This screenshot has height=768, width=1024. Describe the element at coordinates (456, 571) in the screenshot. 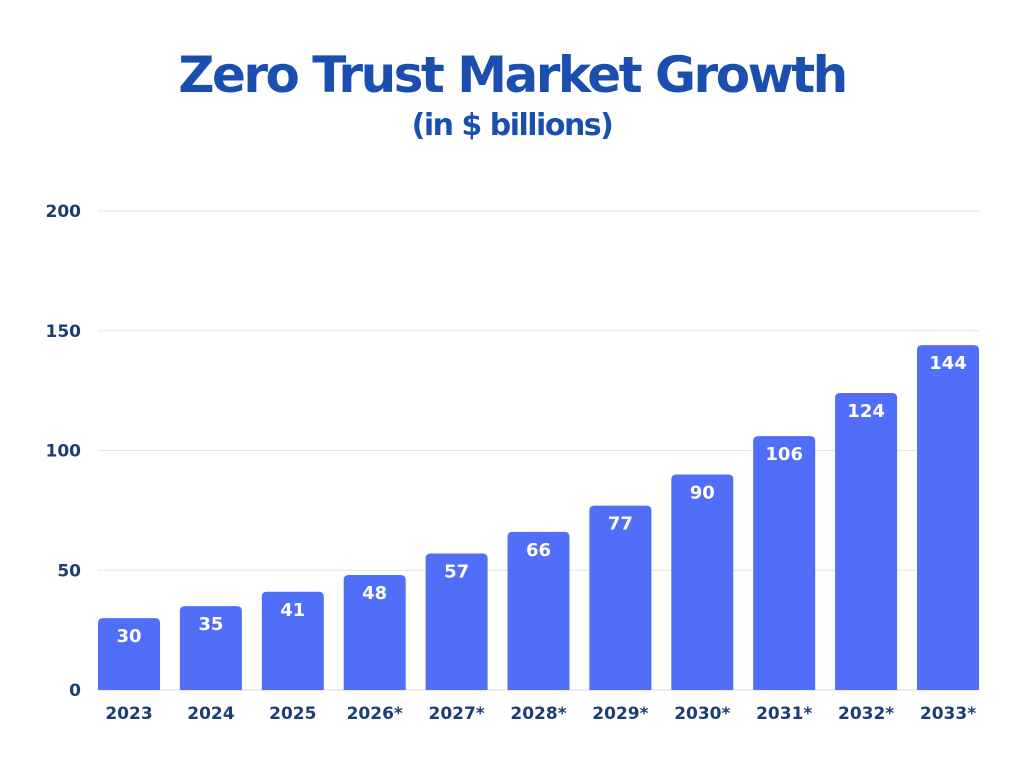

I see `data-label: 57` at that location.